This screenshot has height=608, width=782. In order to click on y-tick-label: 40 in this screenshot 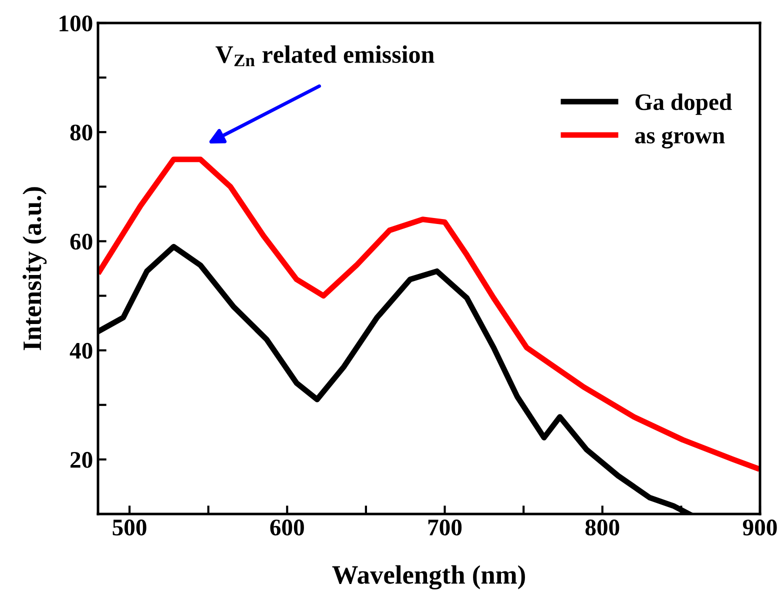, I will do `click(81, 350)`.